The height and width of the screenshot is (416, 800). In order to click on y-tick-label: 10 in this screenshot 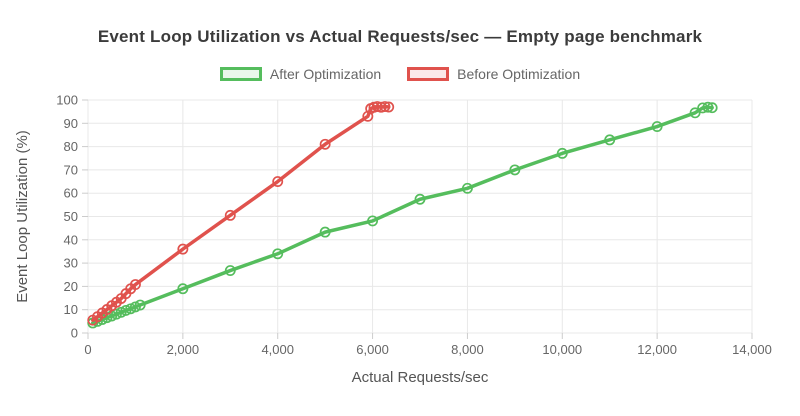, I will do `click(71, 309)`.